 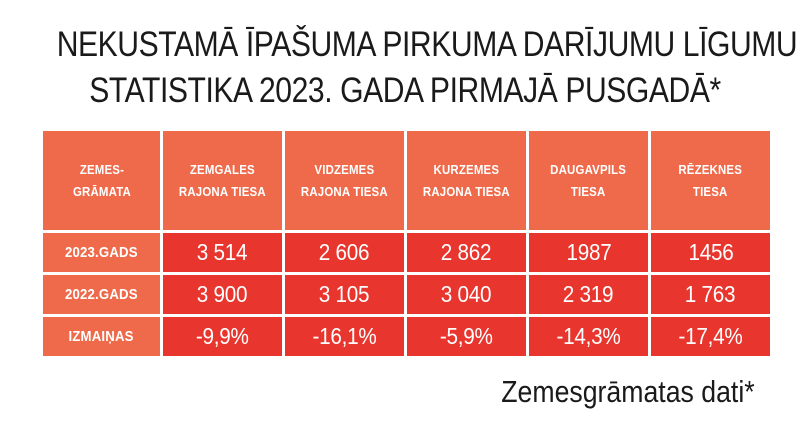 I want to click on corner-header-line-1: ZEMES-, so click(x=101, y=169).